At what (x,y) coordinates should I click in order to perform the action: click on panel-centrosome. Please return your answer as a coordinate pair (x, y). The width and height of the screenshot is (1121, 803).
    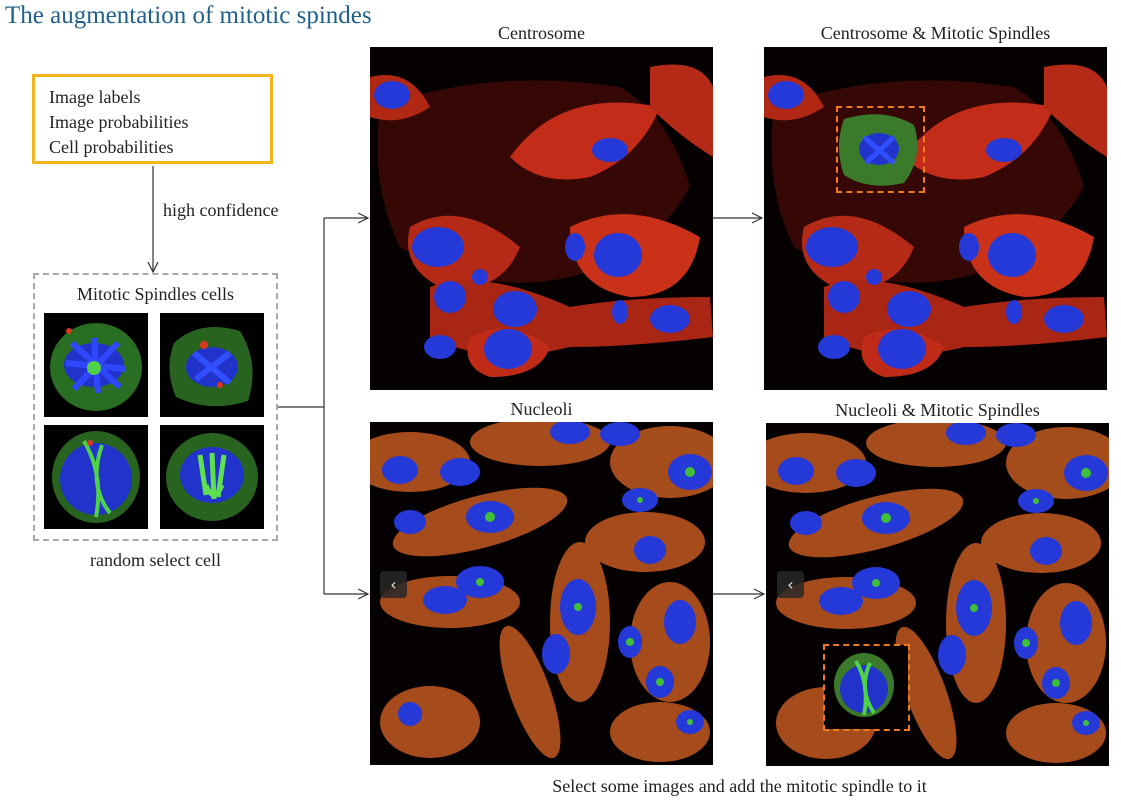
    Looking at the image, I should click on (541, 218).